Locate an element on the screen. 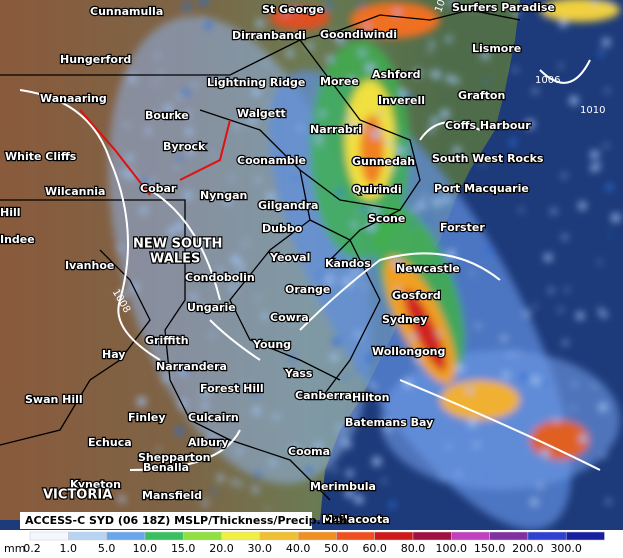  place-label: Inverell is located at coordinates (401, 100).